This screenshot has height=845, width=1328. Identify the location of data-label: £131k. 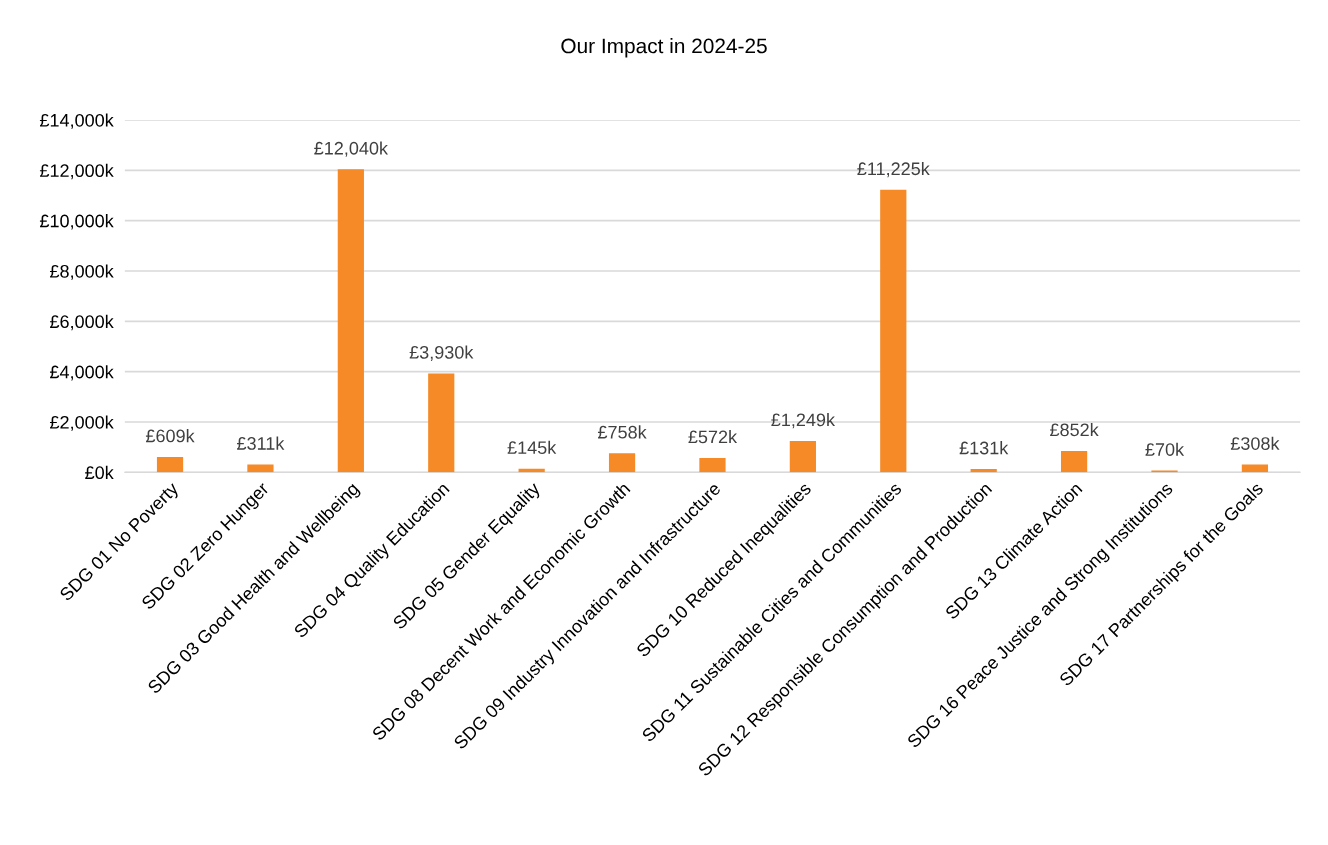
(984, 448).